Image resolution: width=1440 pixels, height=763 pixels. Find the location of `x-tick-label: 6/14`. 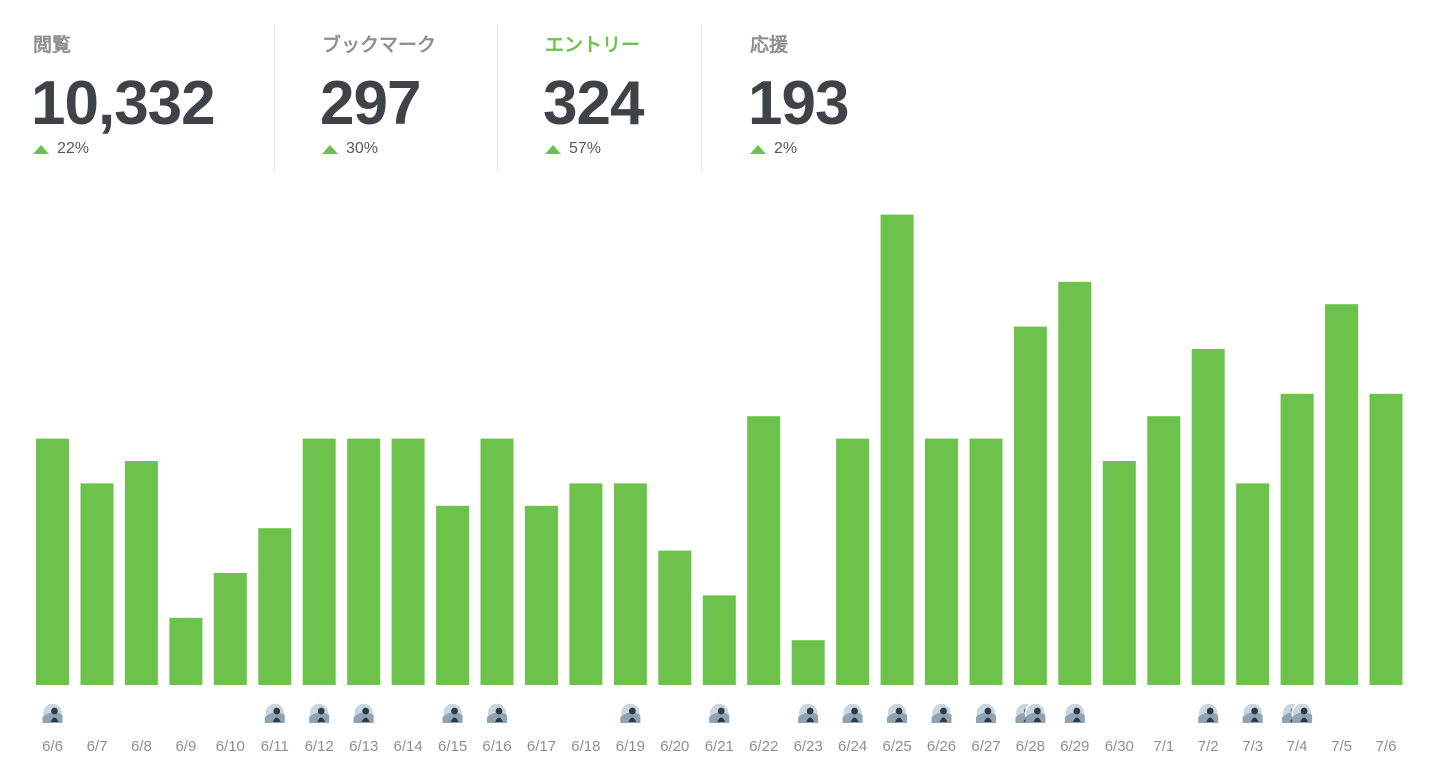

x-tick-label: 6/14 is located at coordinates (407, 746).